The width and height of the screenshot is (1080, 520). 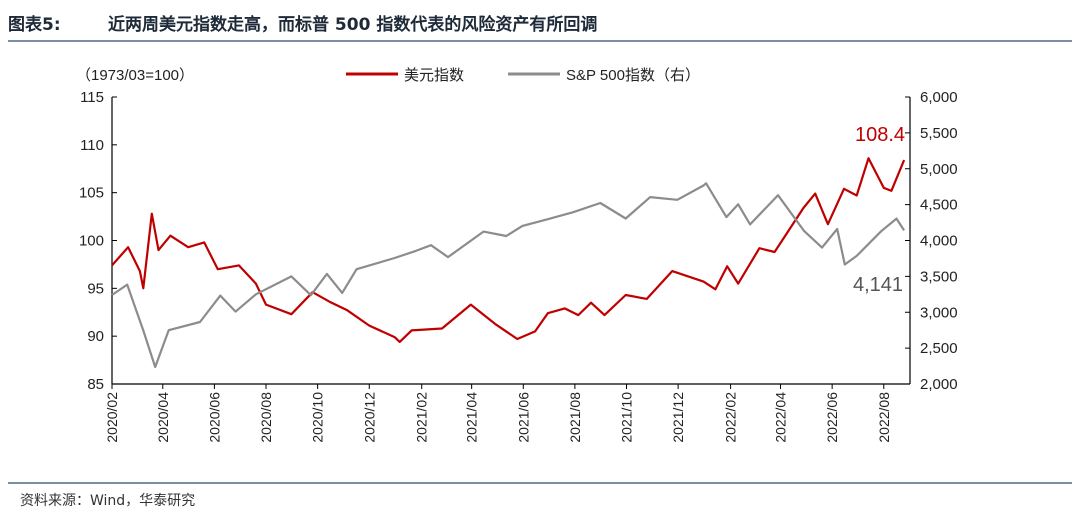 What do you see at coordinates (880, 135) in the screenshot?
I see `end-label-dxy: 108.4` at bounding box center [880, 135].